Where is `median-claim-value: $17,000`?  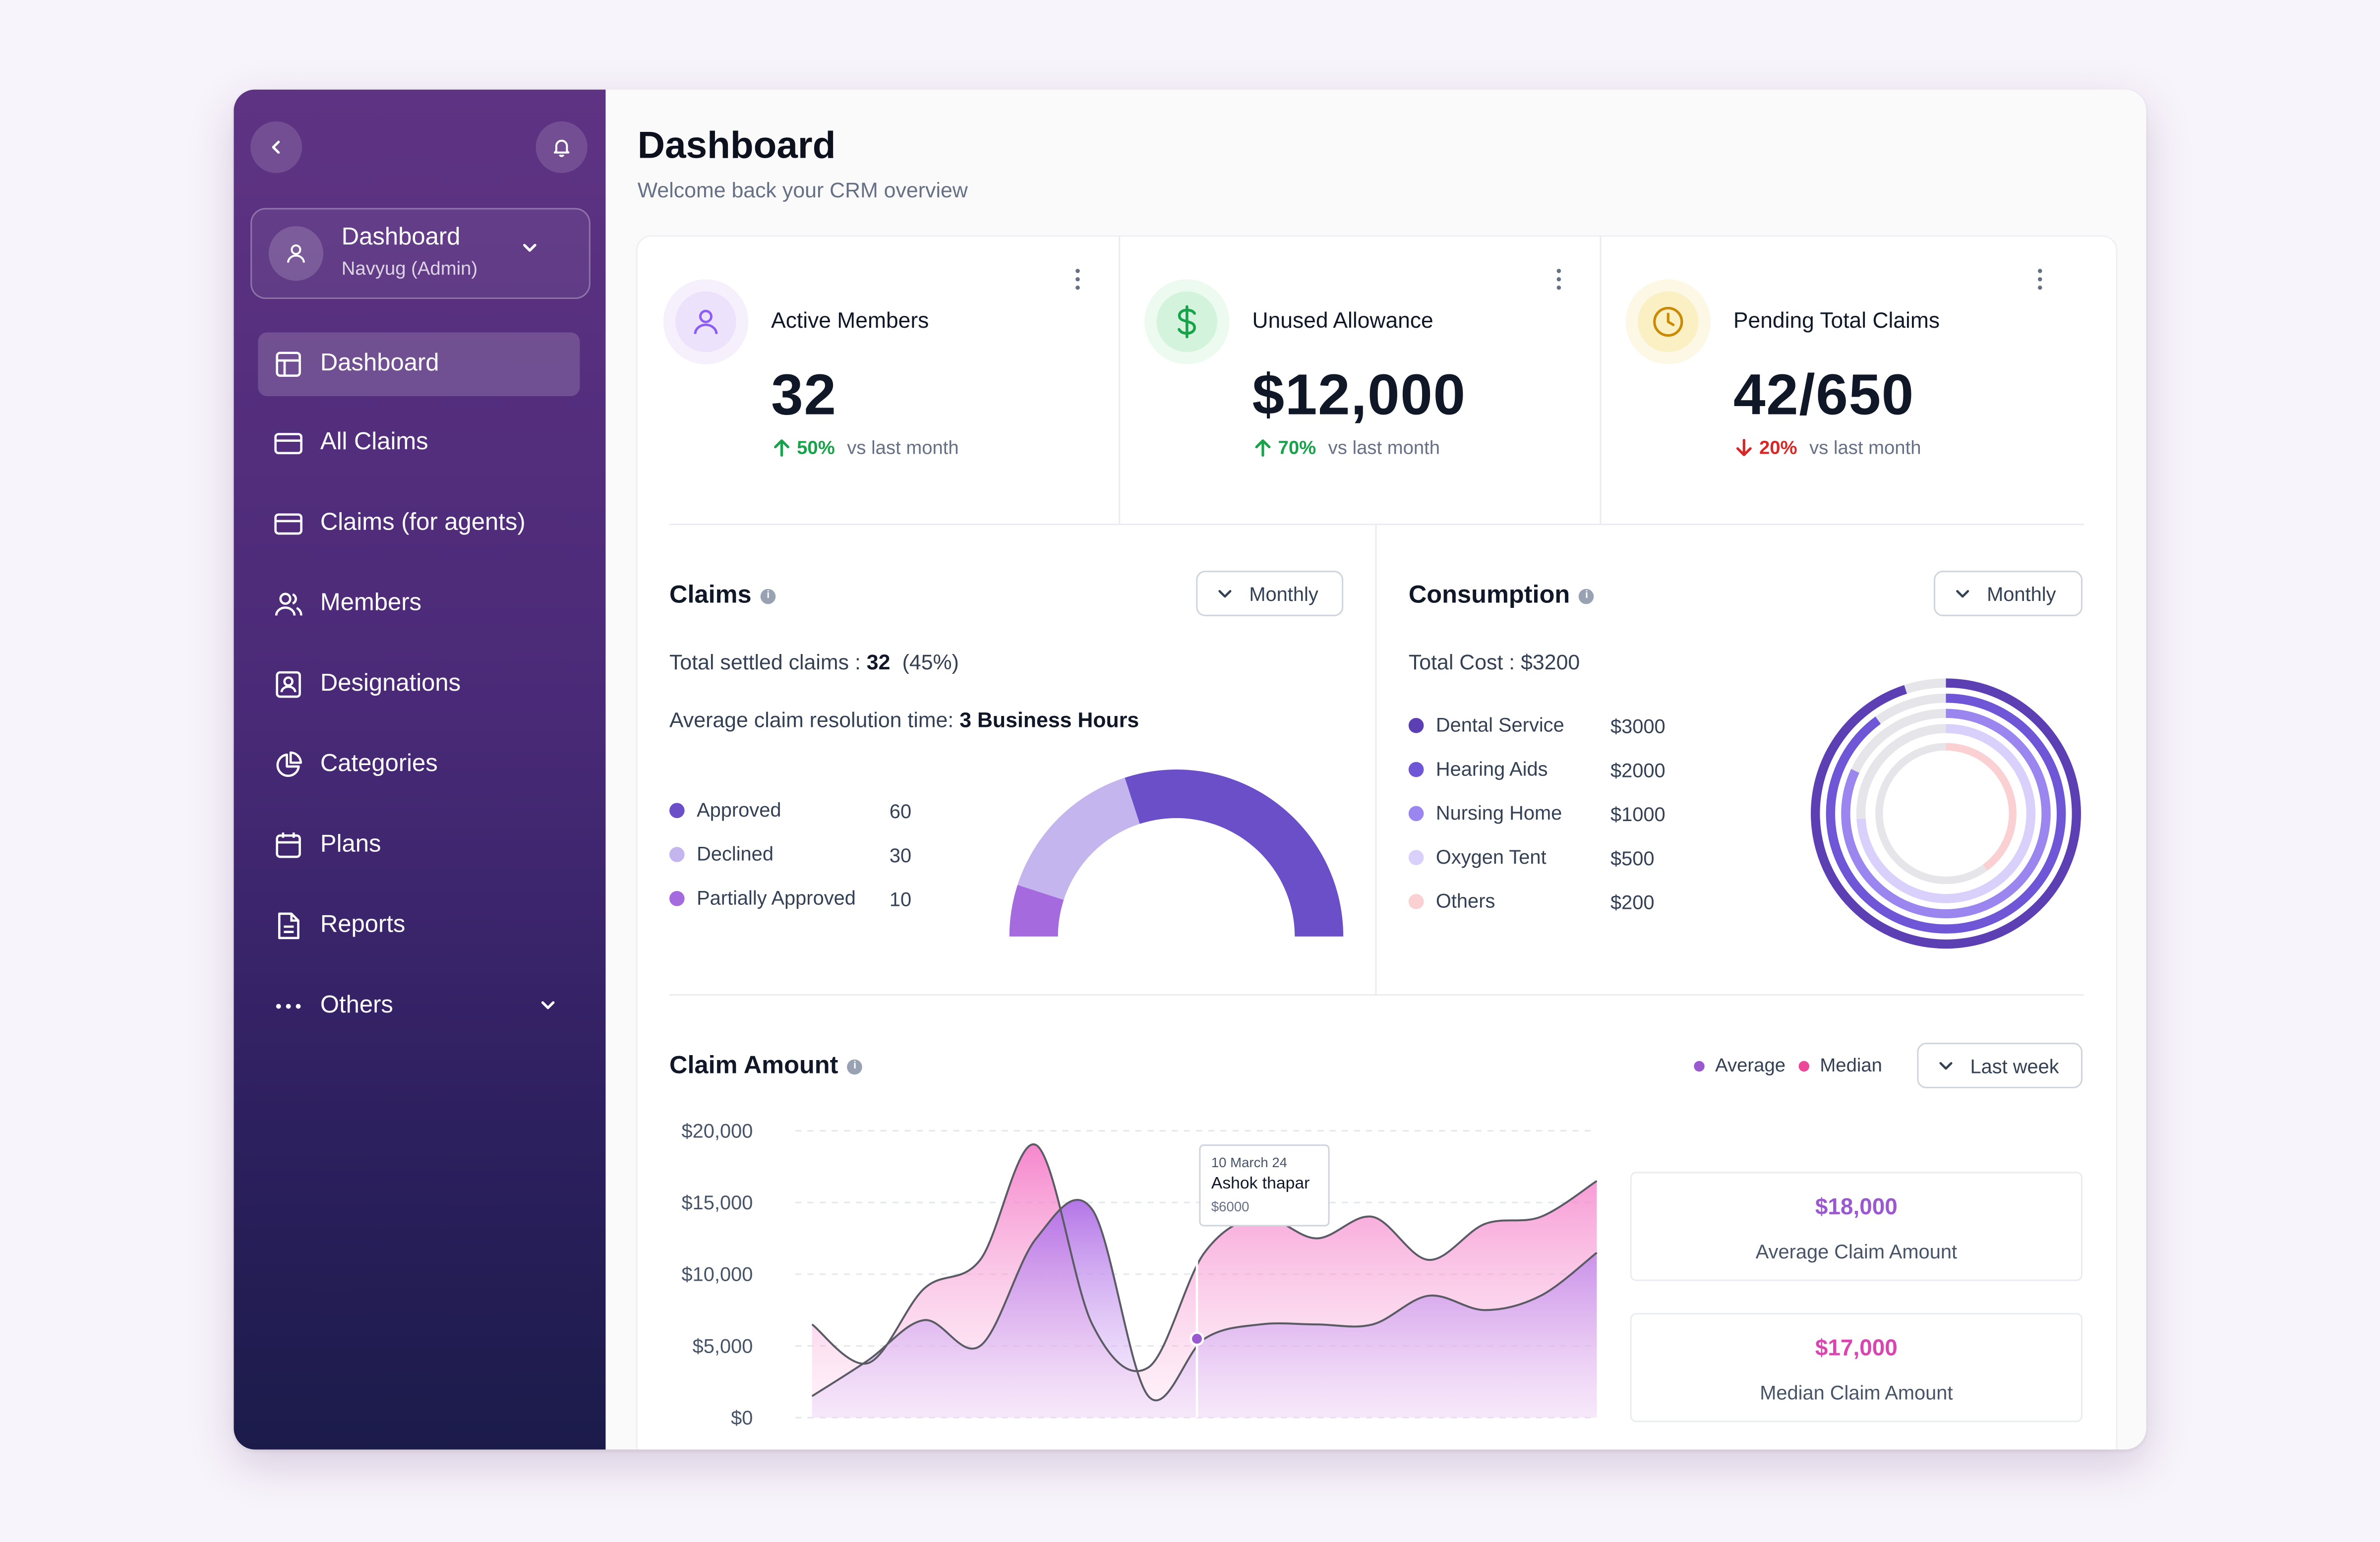
median-claim-value: $17,000 is located at coordinates (1856, 1348).